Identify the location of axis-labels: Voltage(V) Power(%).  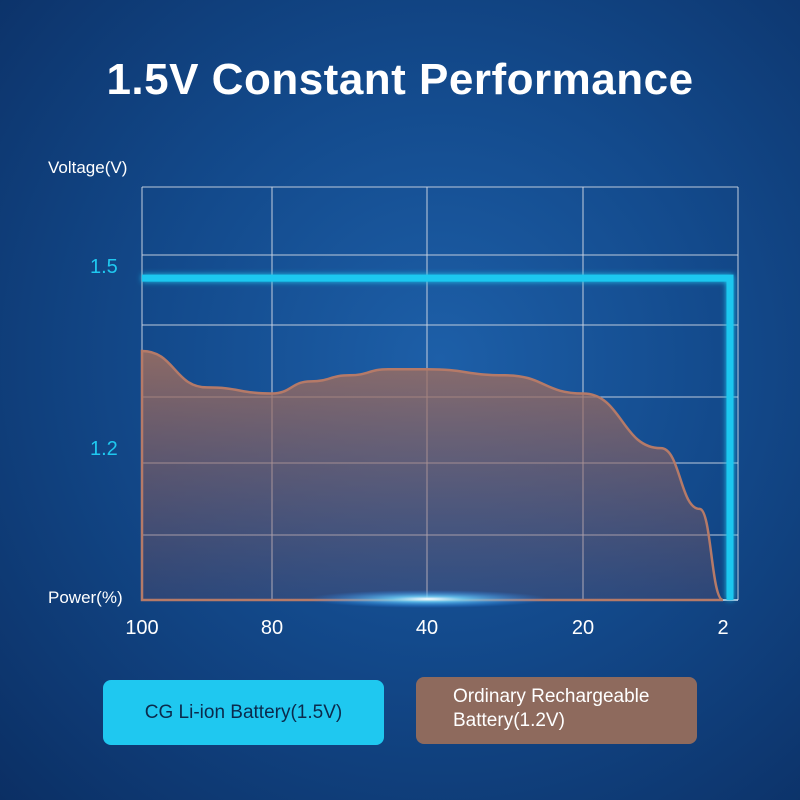
(87, 382).